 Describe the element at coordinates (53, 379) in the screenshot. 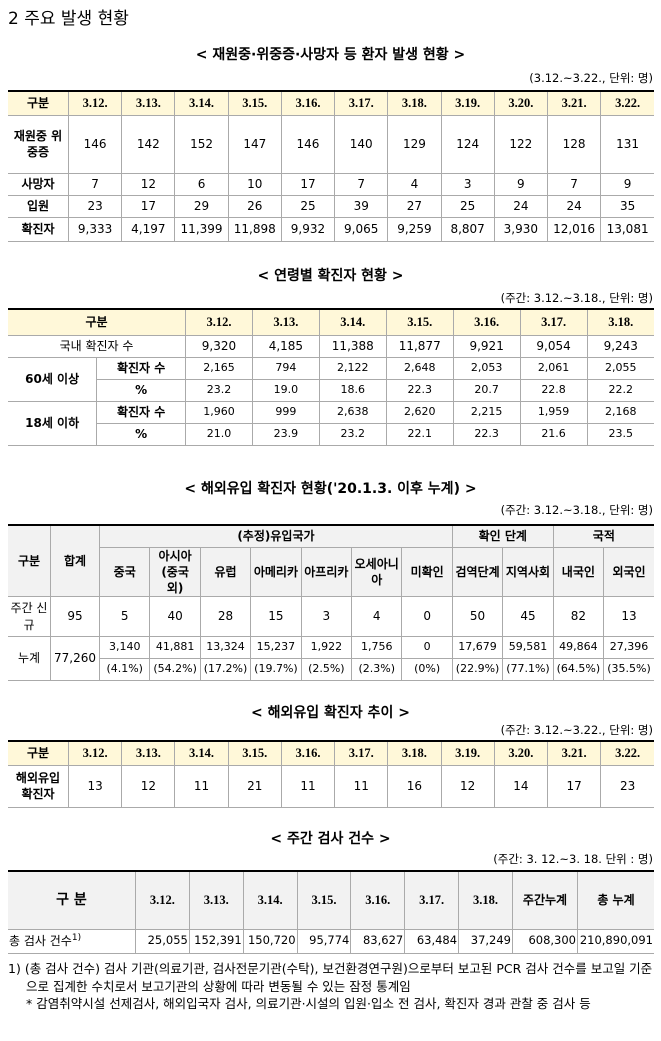

I see `group-label: 60세 이상` at that location.